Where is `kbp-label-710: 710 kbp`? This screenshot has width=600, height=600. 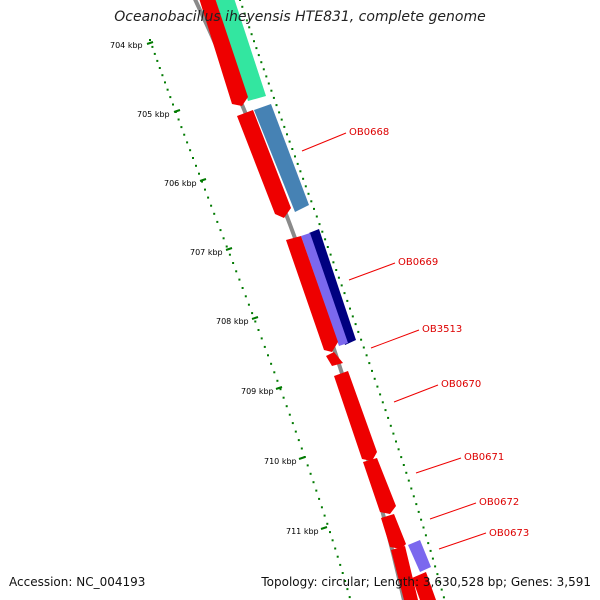
kbp-label-710: 710 kbp is located at coordinates (280, 461).